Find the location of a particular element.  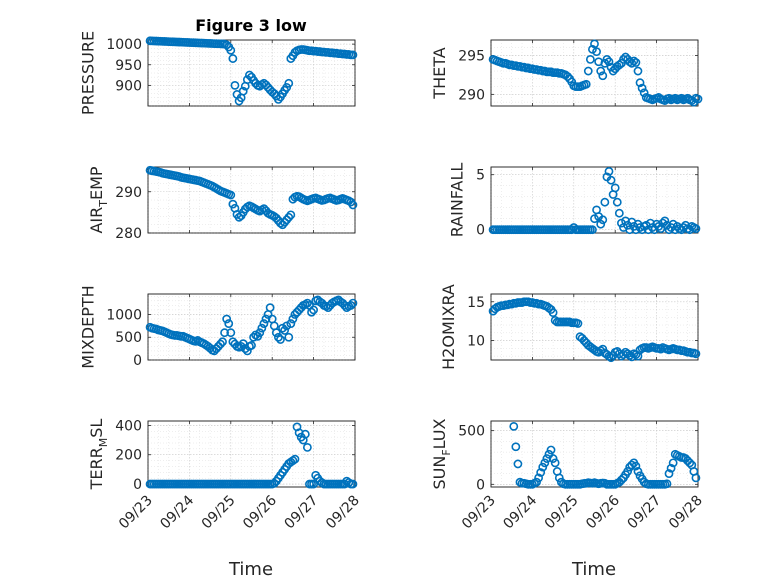

subplot-3: 280 290 AIRTEMP is located at coordinates (222, 203).